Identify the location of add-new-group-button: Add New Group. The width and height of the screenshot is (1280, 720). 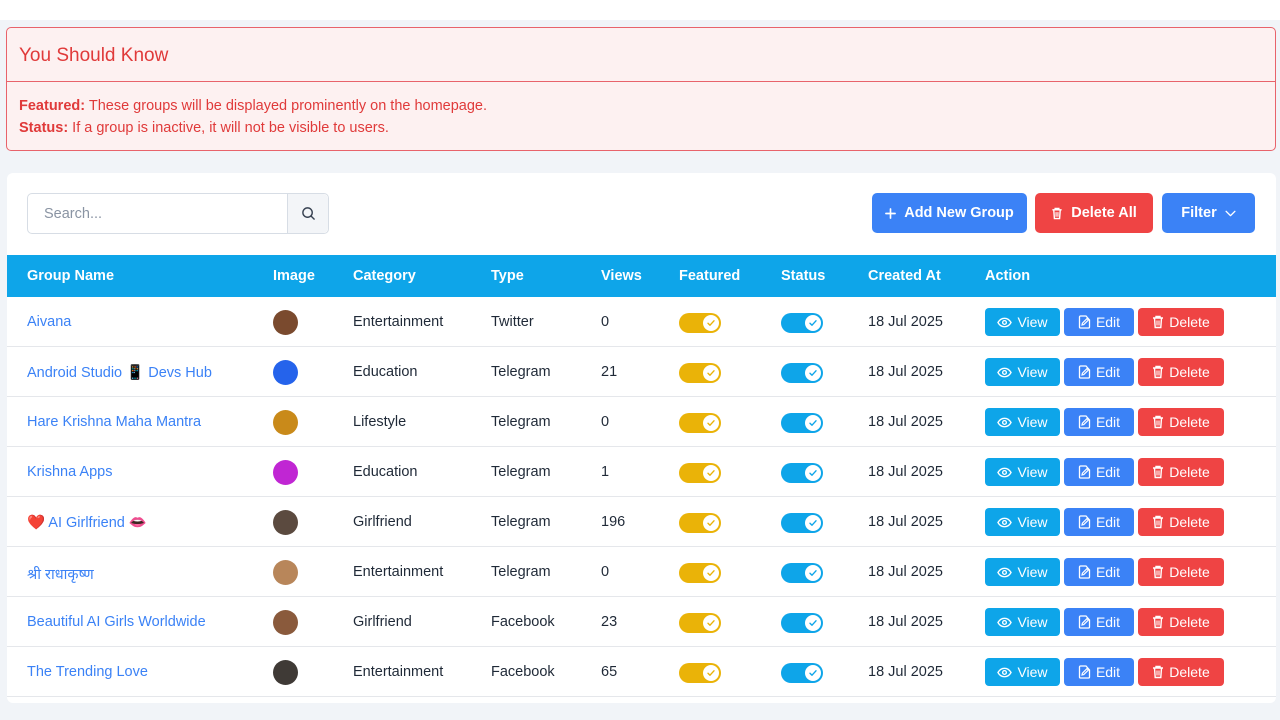
(949, 213).